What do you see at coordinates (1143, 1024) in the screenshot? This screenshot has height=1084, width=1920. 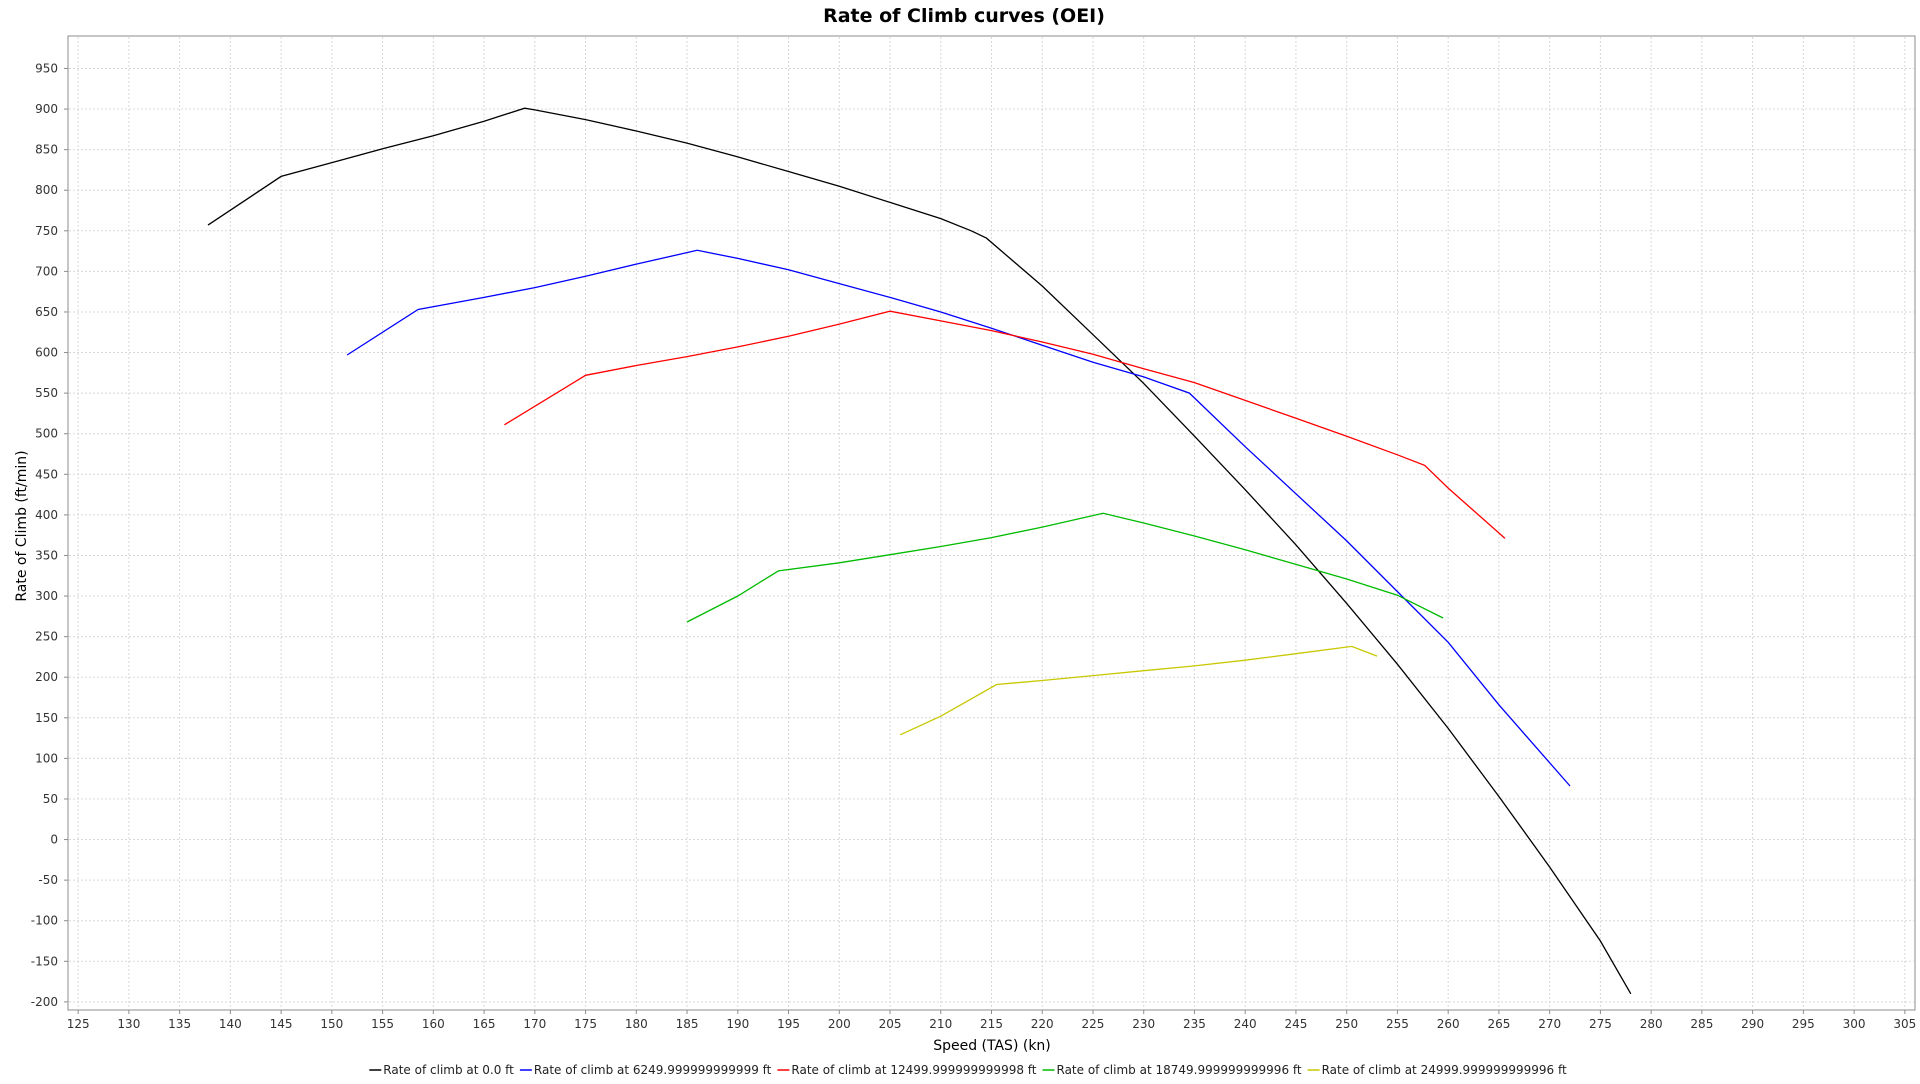 I see `x-tick-label: 230` at bounding box center [1143, 1024].